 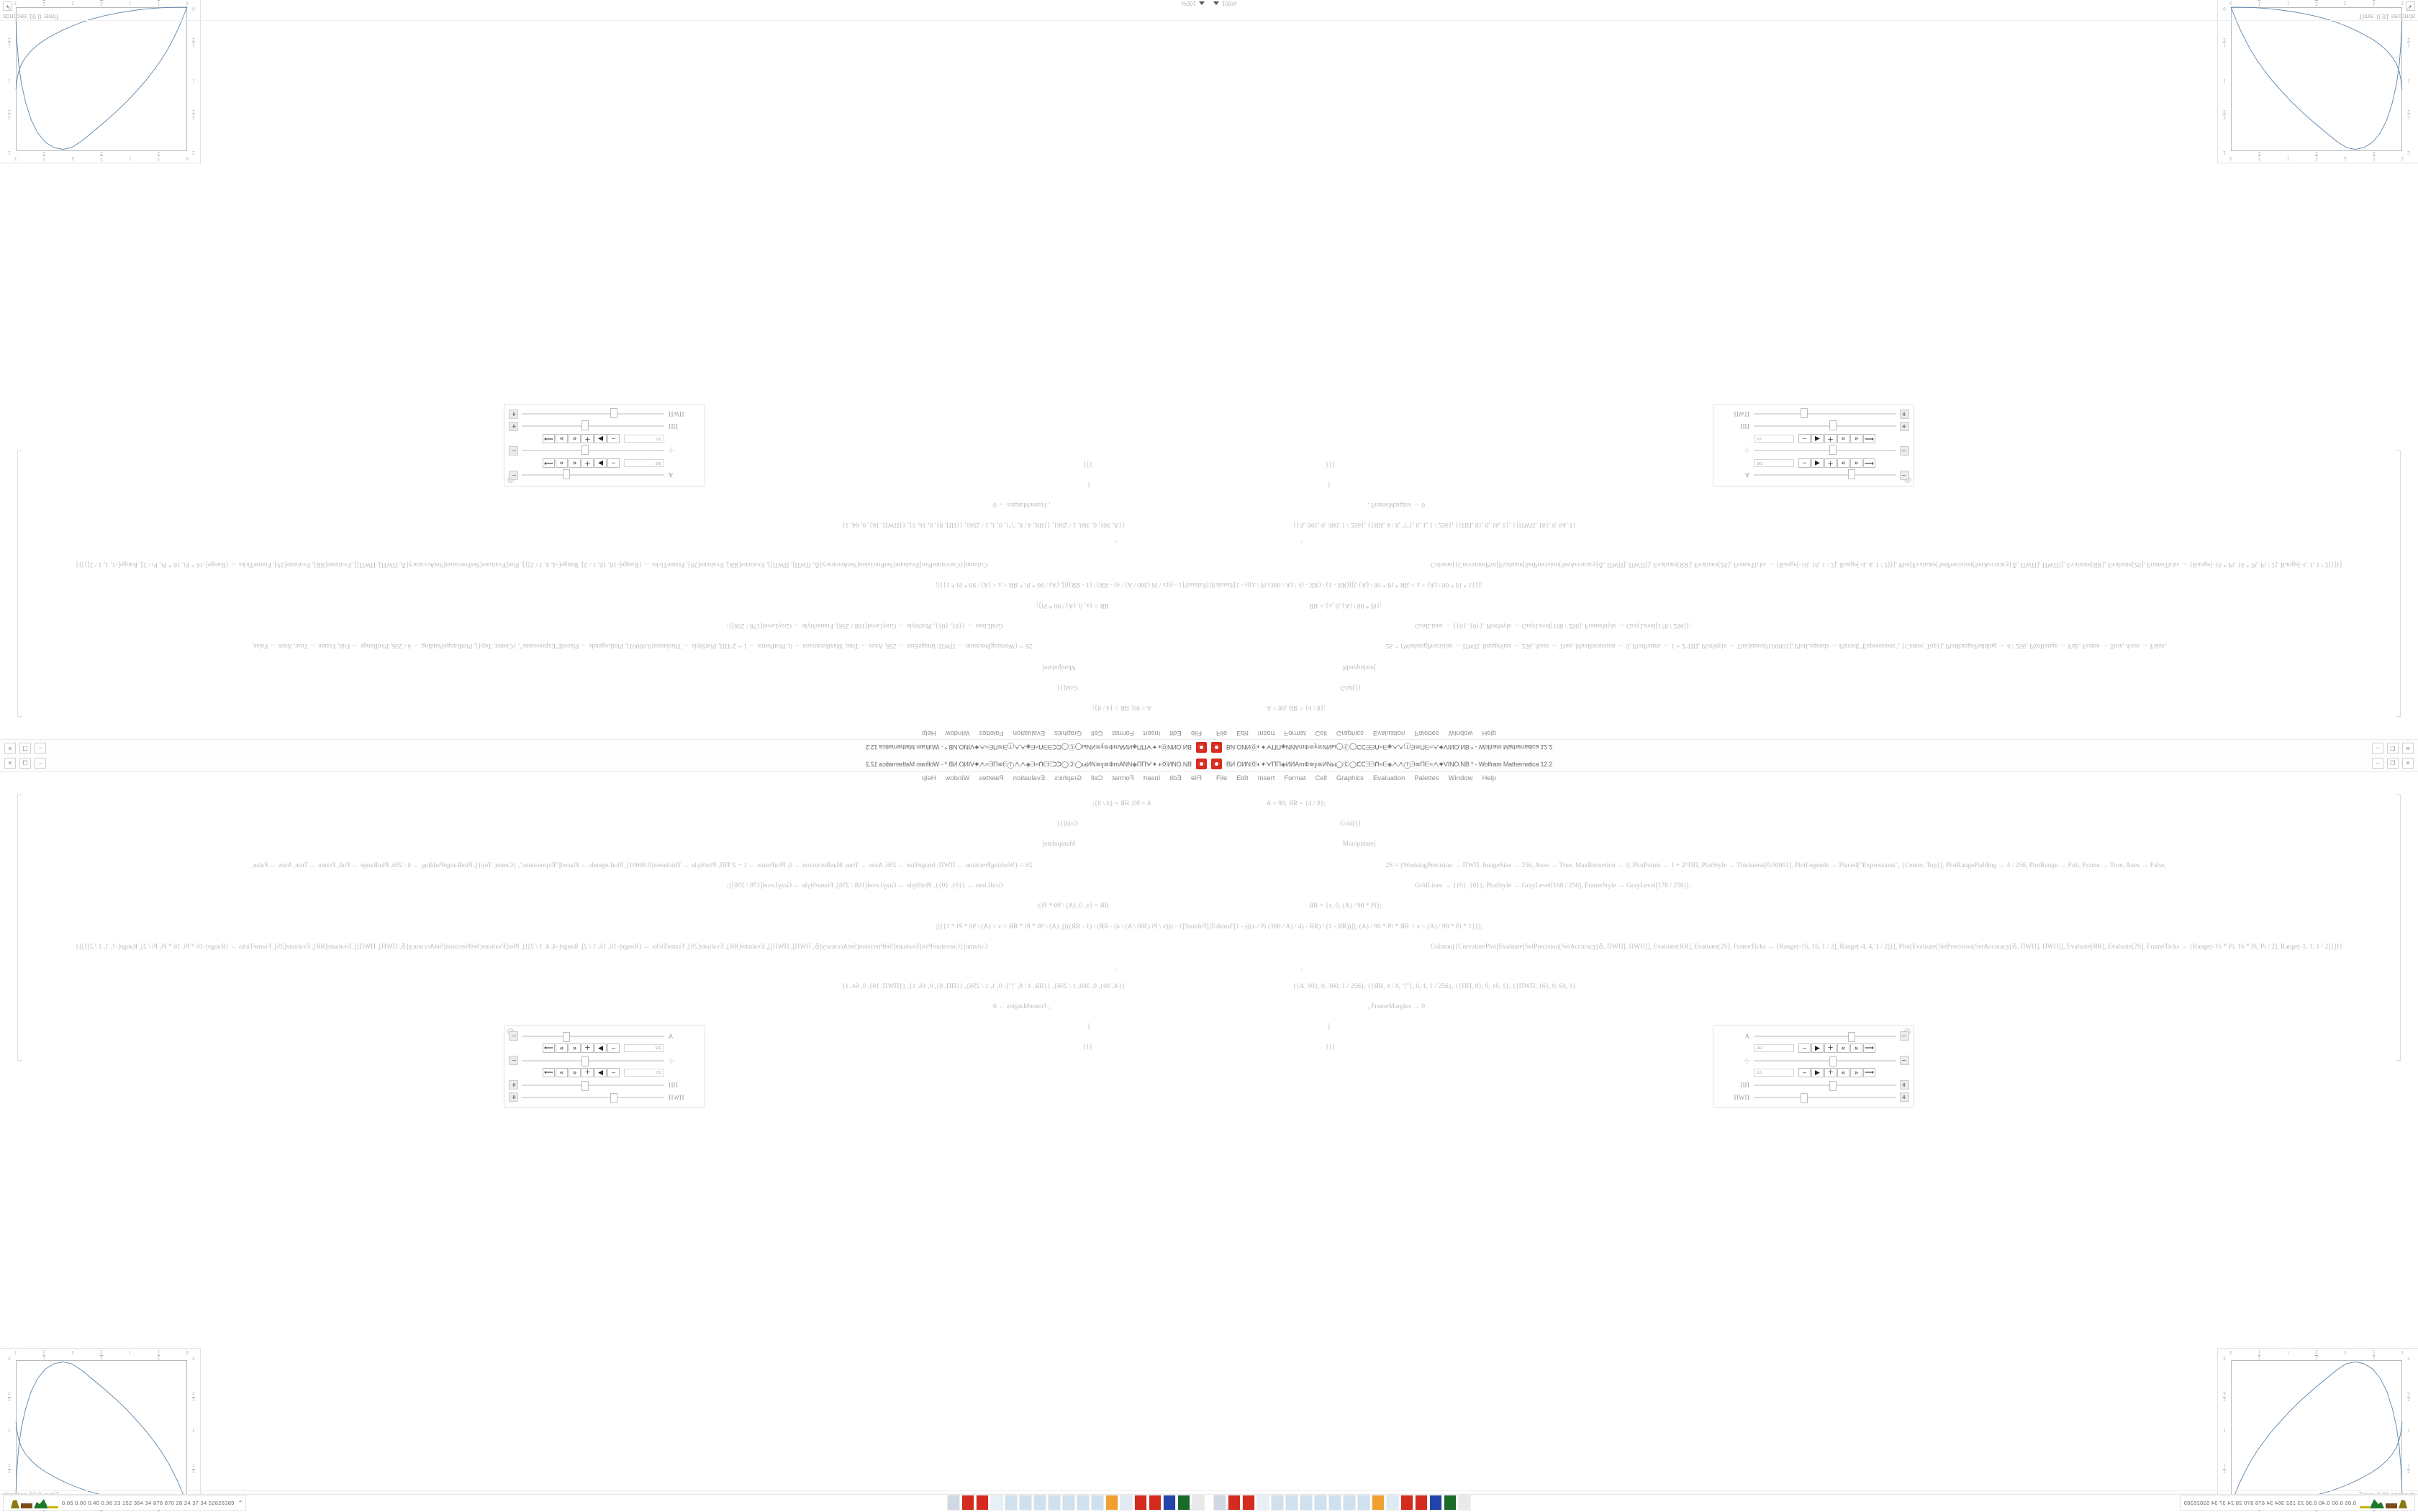 I want to click on menu-item-help: Help, so click(x=929, y=734).